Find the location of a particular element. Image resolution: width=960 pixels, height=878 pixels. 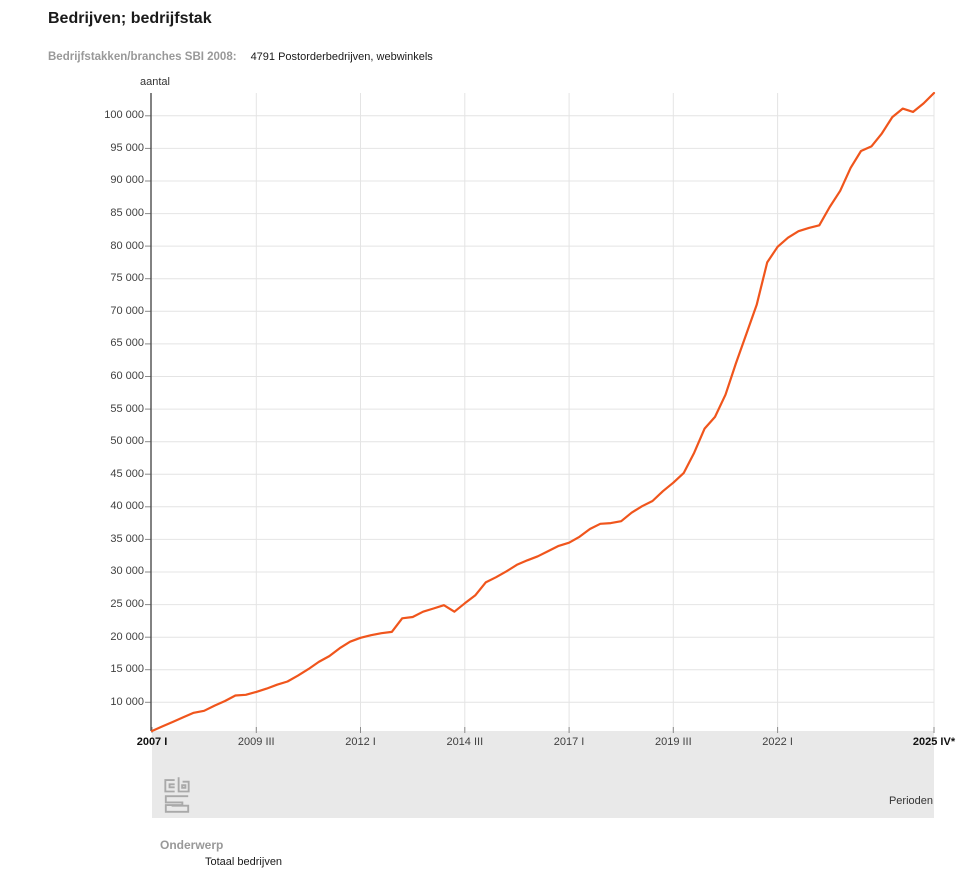

x-axis-tick-label: 2019 III is located at coordinates (673, 742).